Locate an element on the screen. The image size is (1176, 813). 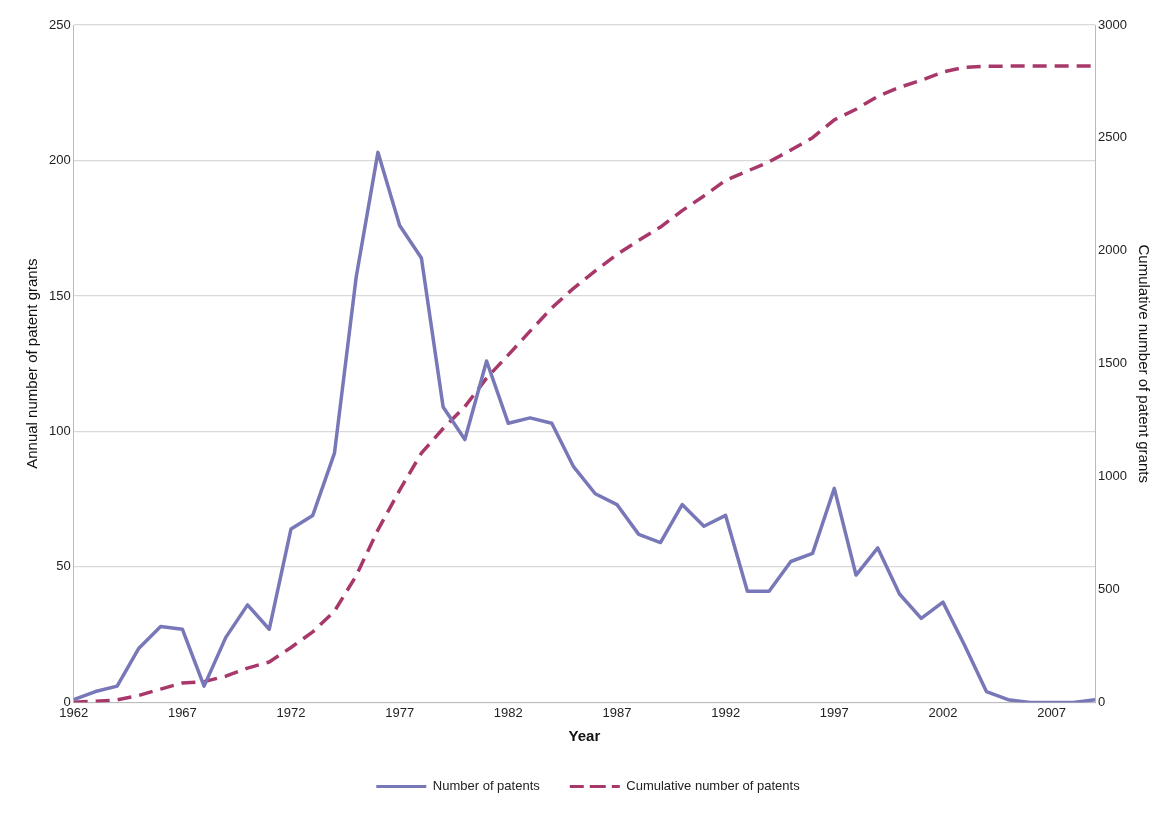
x-tick-label: 1967 is located at coordinates (182, 712).